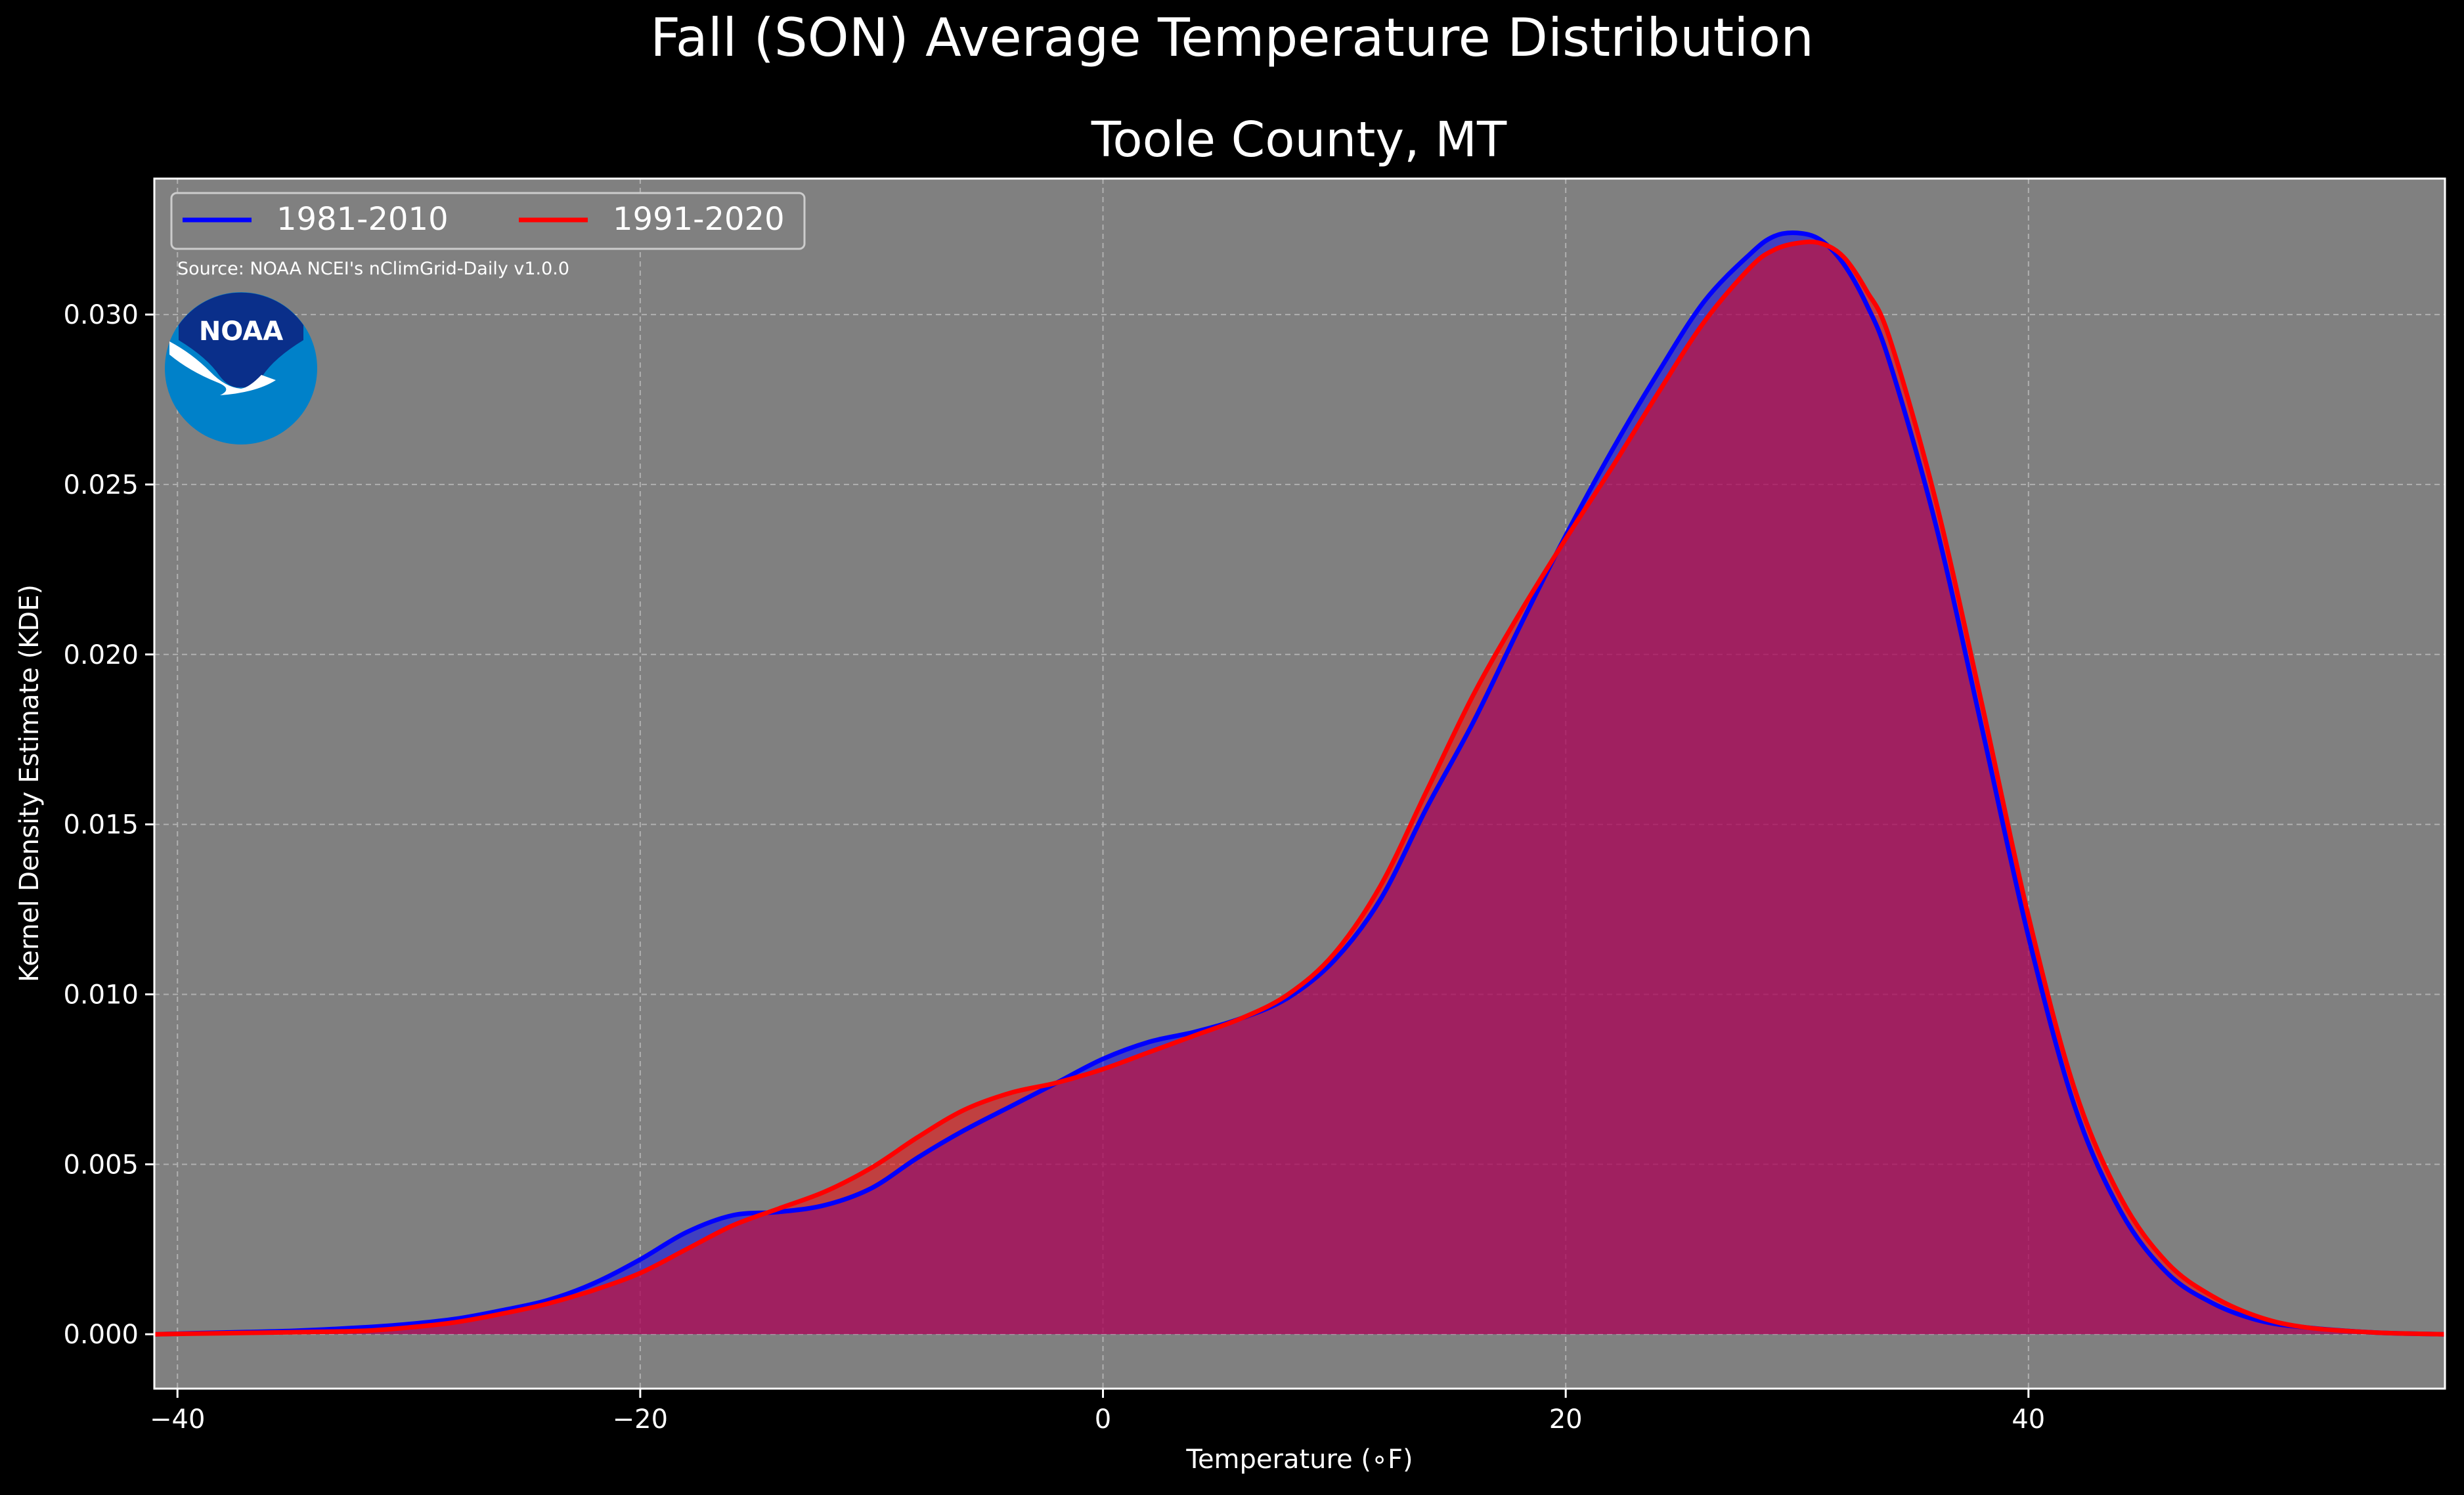 The height and width of the screenshot is (1495, 2464). I want to click on noaa-logo: NOAA, so click(241, 368).